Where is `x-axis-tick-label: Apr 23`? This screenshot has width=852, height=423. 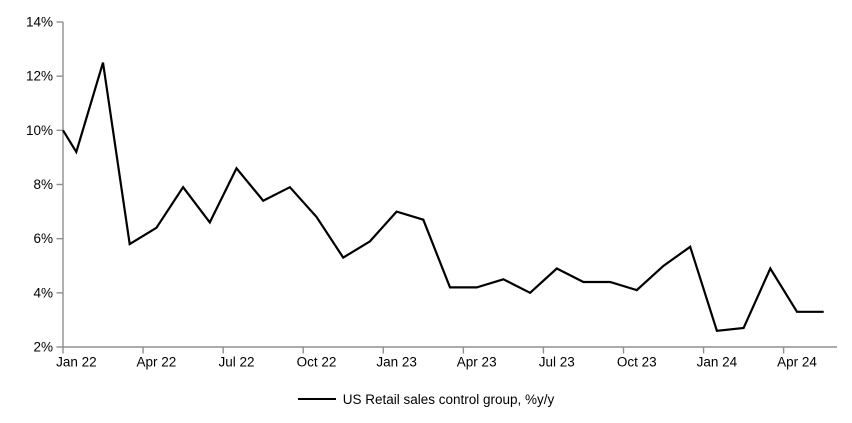 x-axis-tick-label: Apr 23 is located at coordinates (477, 362).